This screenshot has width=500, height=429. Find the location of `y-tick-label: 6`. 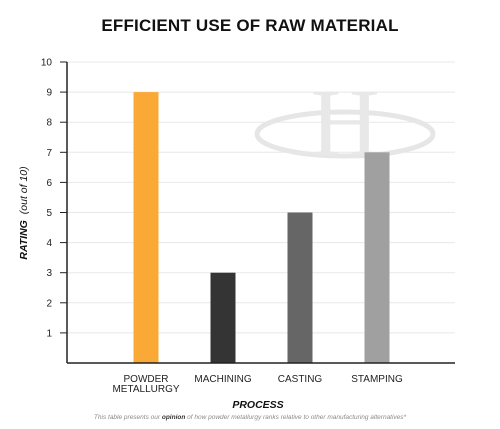

y-tick-label: 6 is located at coordinates (49, 183).